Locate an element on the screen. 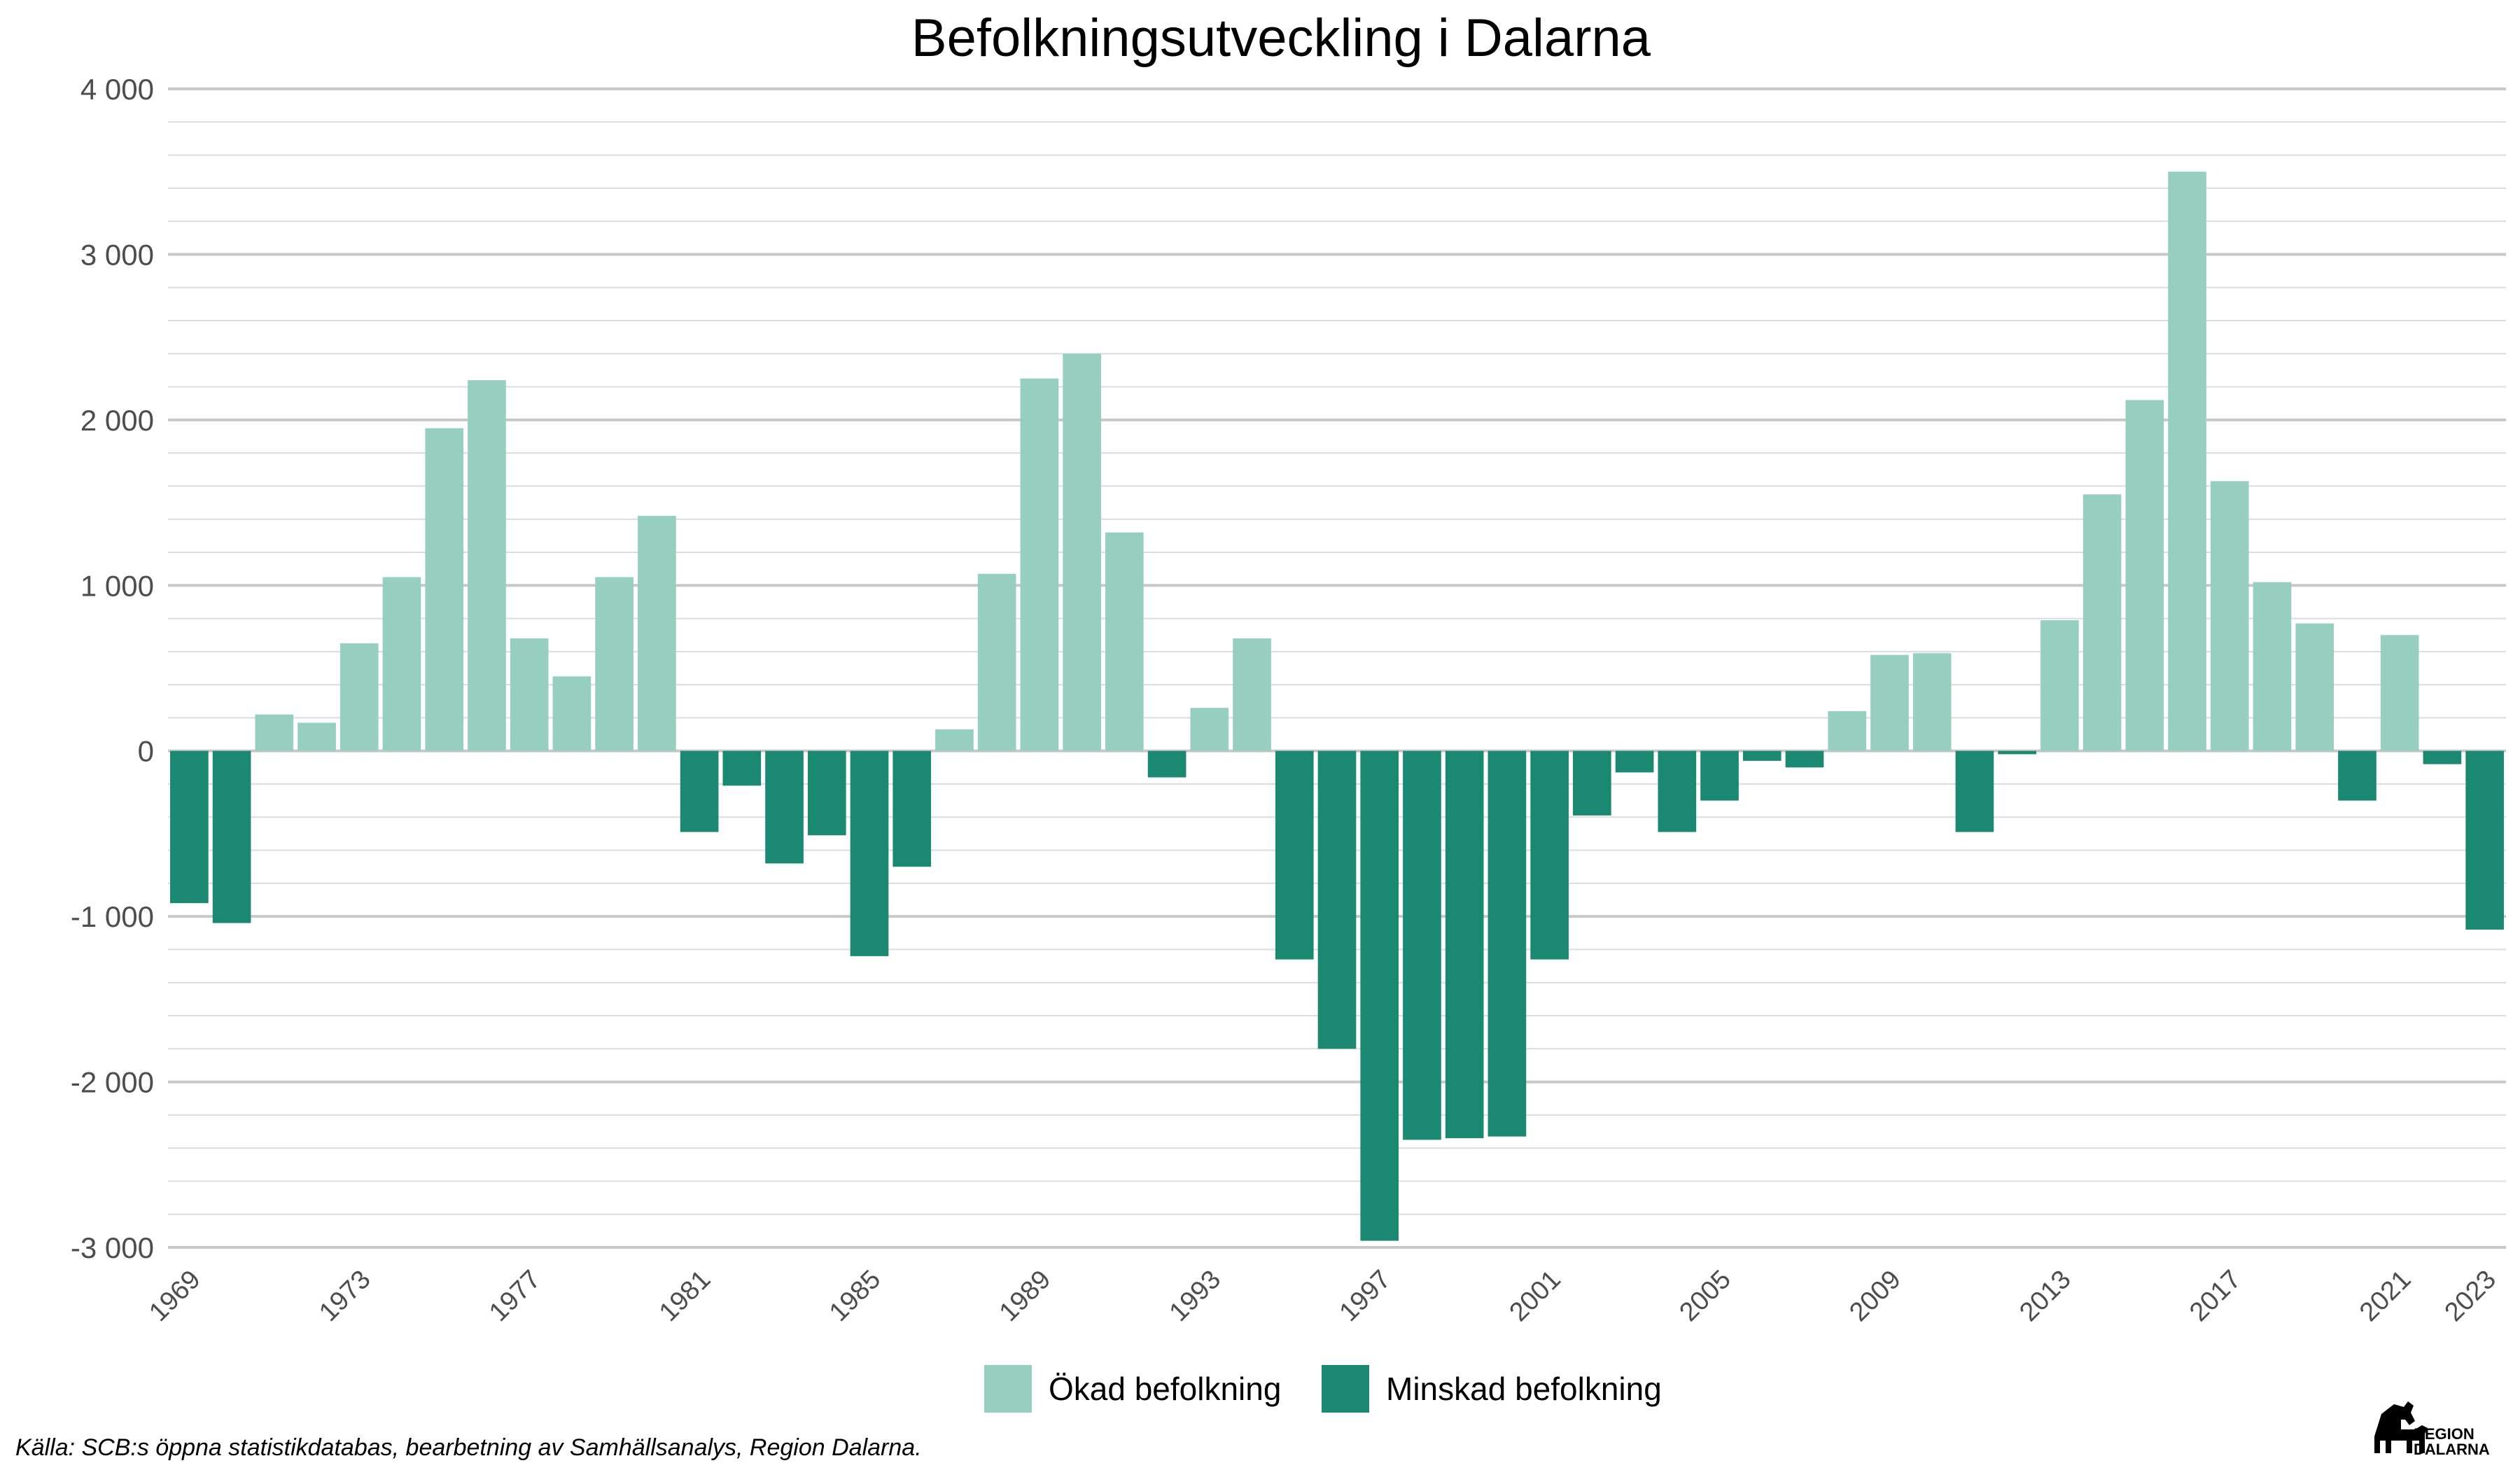 This screenshot has height=1470, width=2520. bar-1983 is located at coordinates (784, 807).